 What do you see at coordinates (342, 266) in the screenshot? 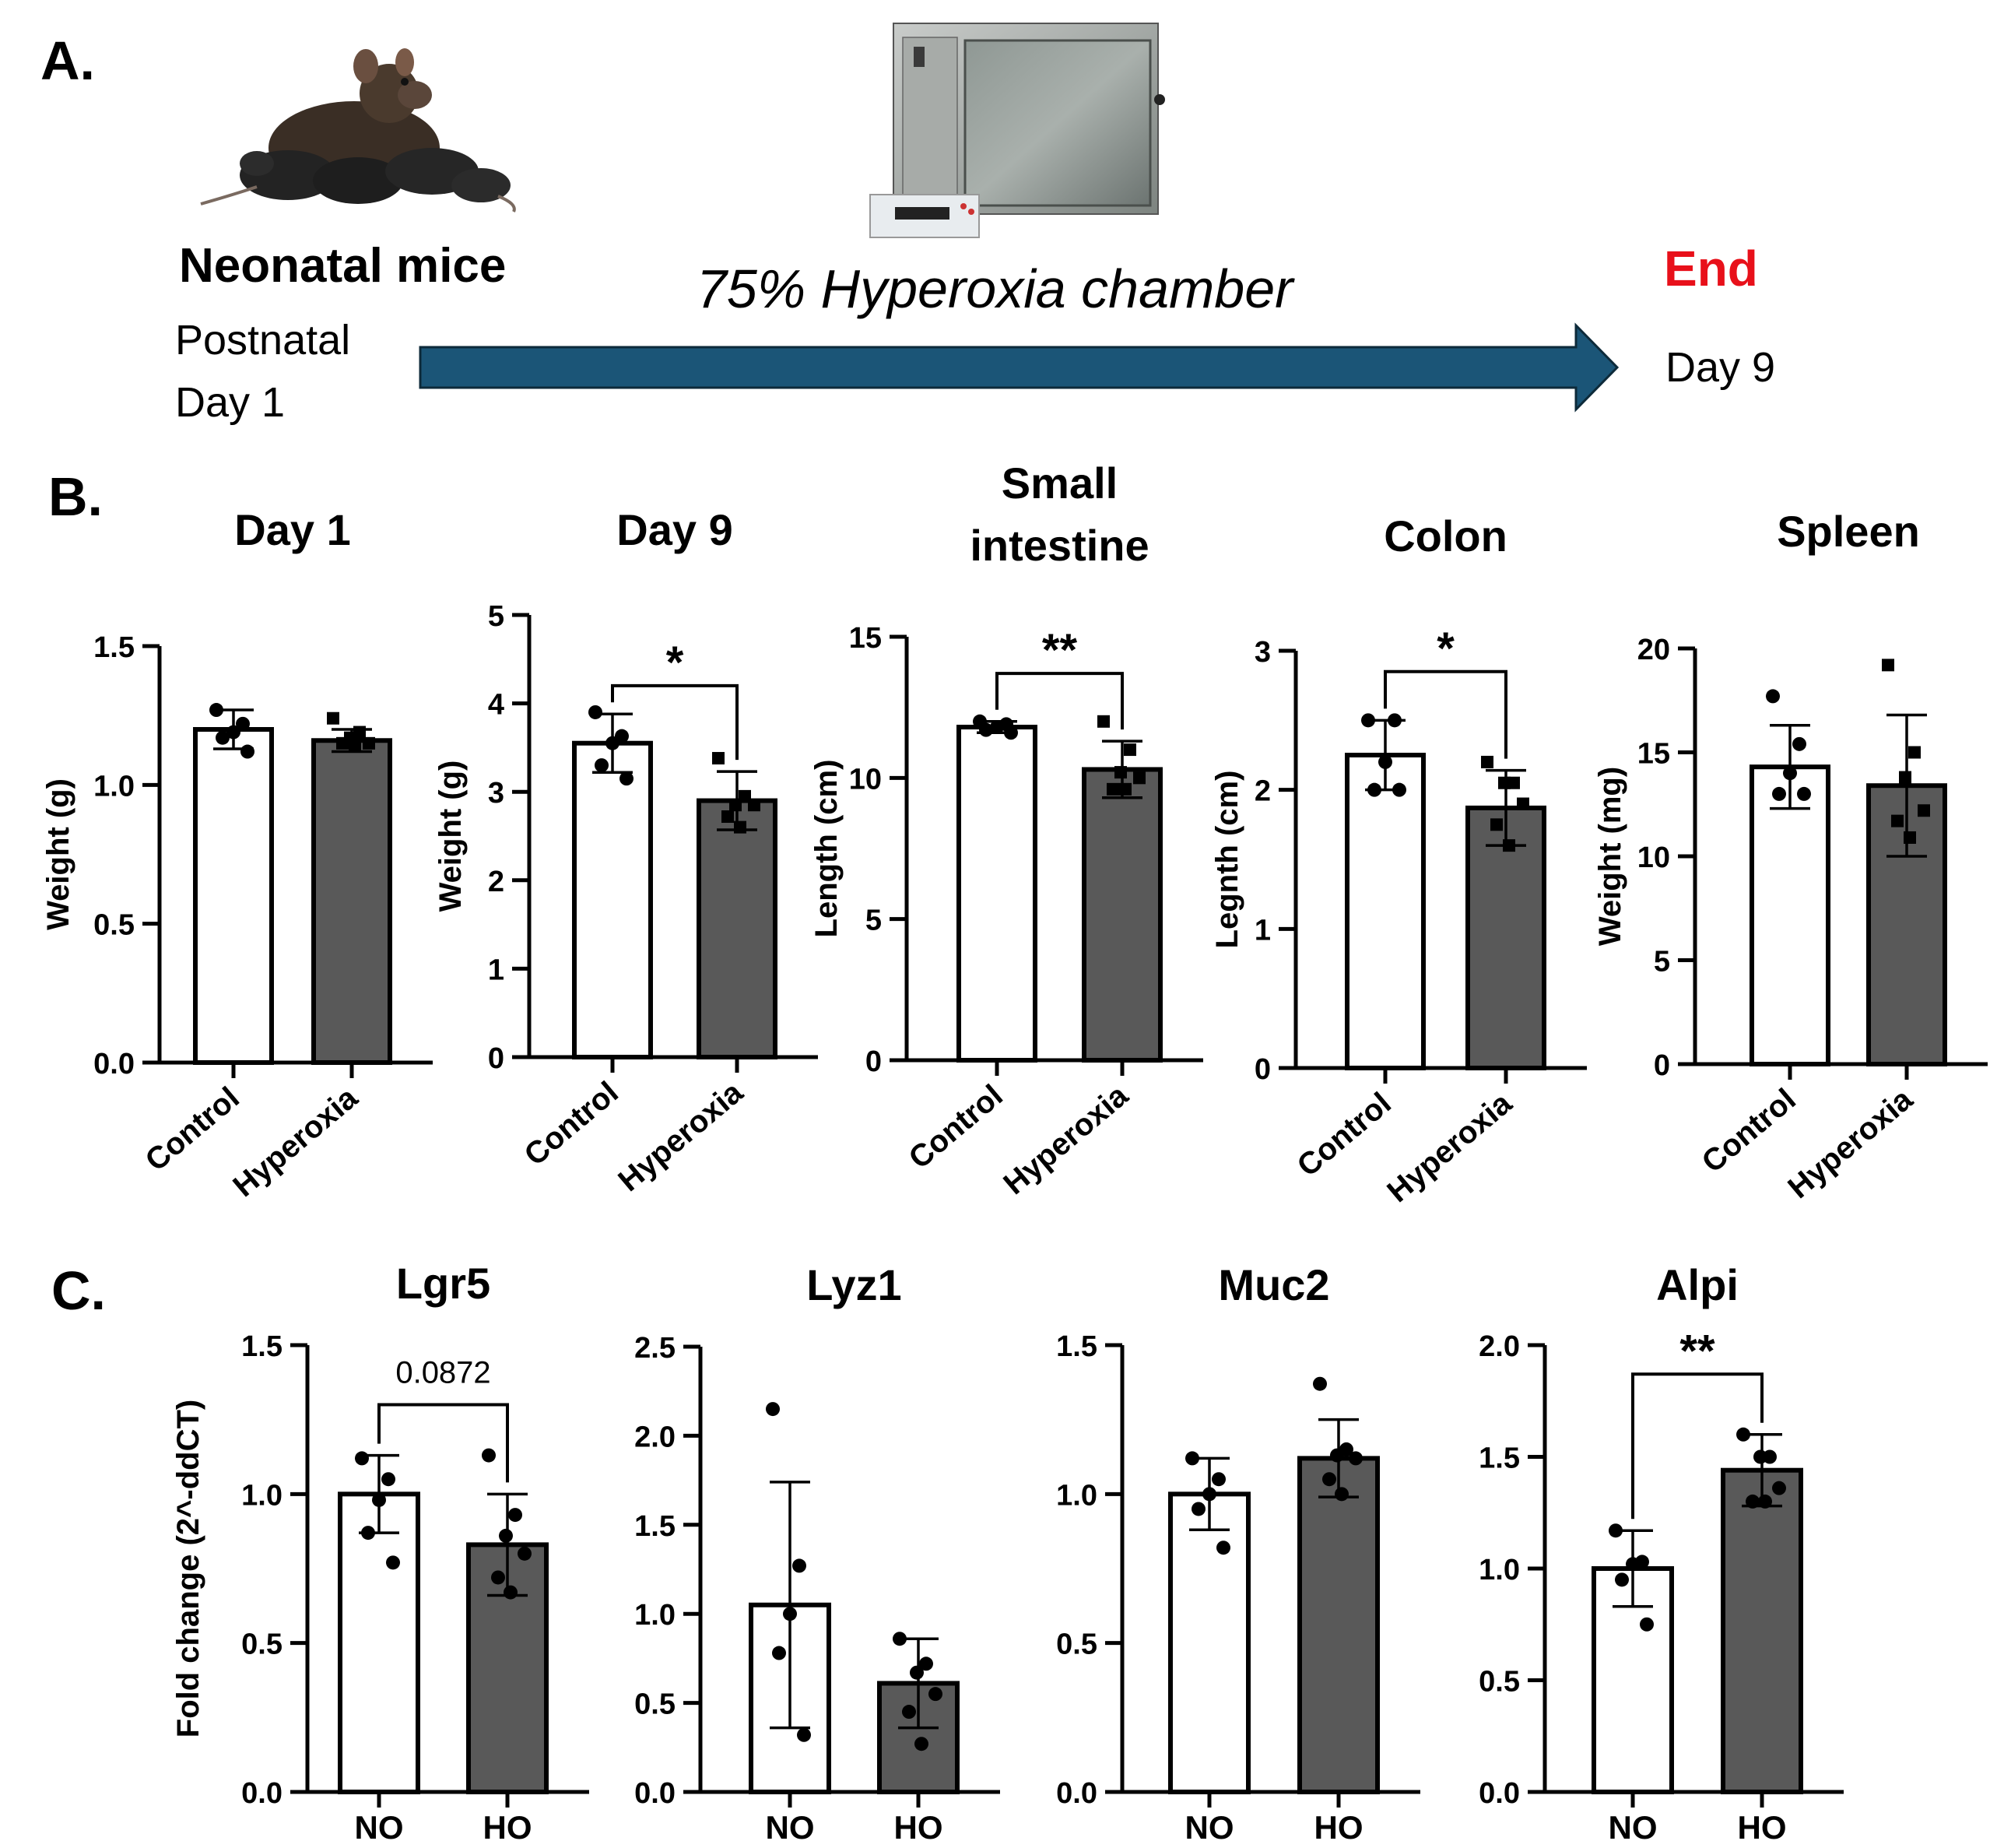
I see `neonatal-mice-label: Neonatal mice` at bounding box center [342, 266].